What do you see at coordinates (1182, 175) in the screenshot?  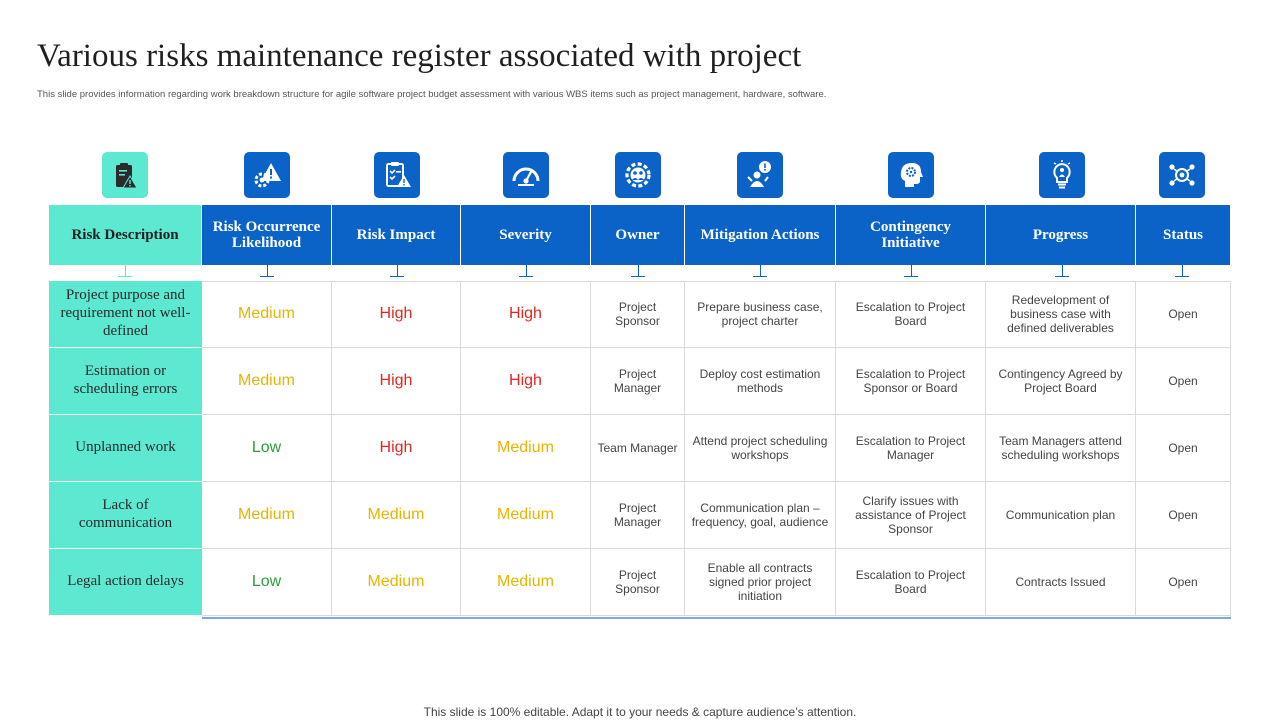 I see `network-target-icon` at bounding box center [1182, 175].